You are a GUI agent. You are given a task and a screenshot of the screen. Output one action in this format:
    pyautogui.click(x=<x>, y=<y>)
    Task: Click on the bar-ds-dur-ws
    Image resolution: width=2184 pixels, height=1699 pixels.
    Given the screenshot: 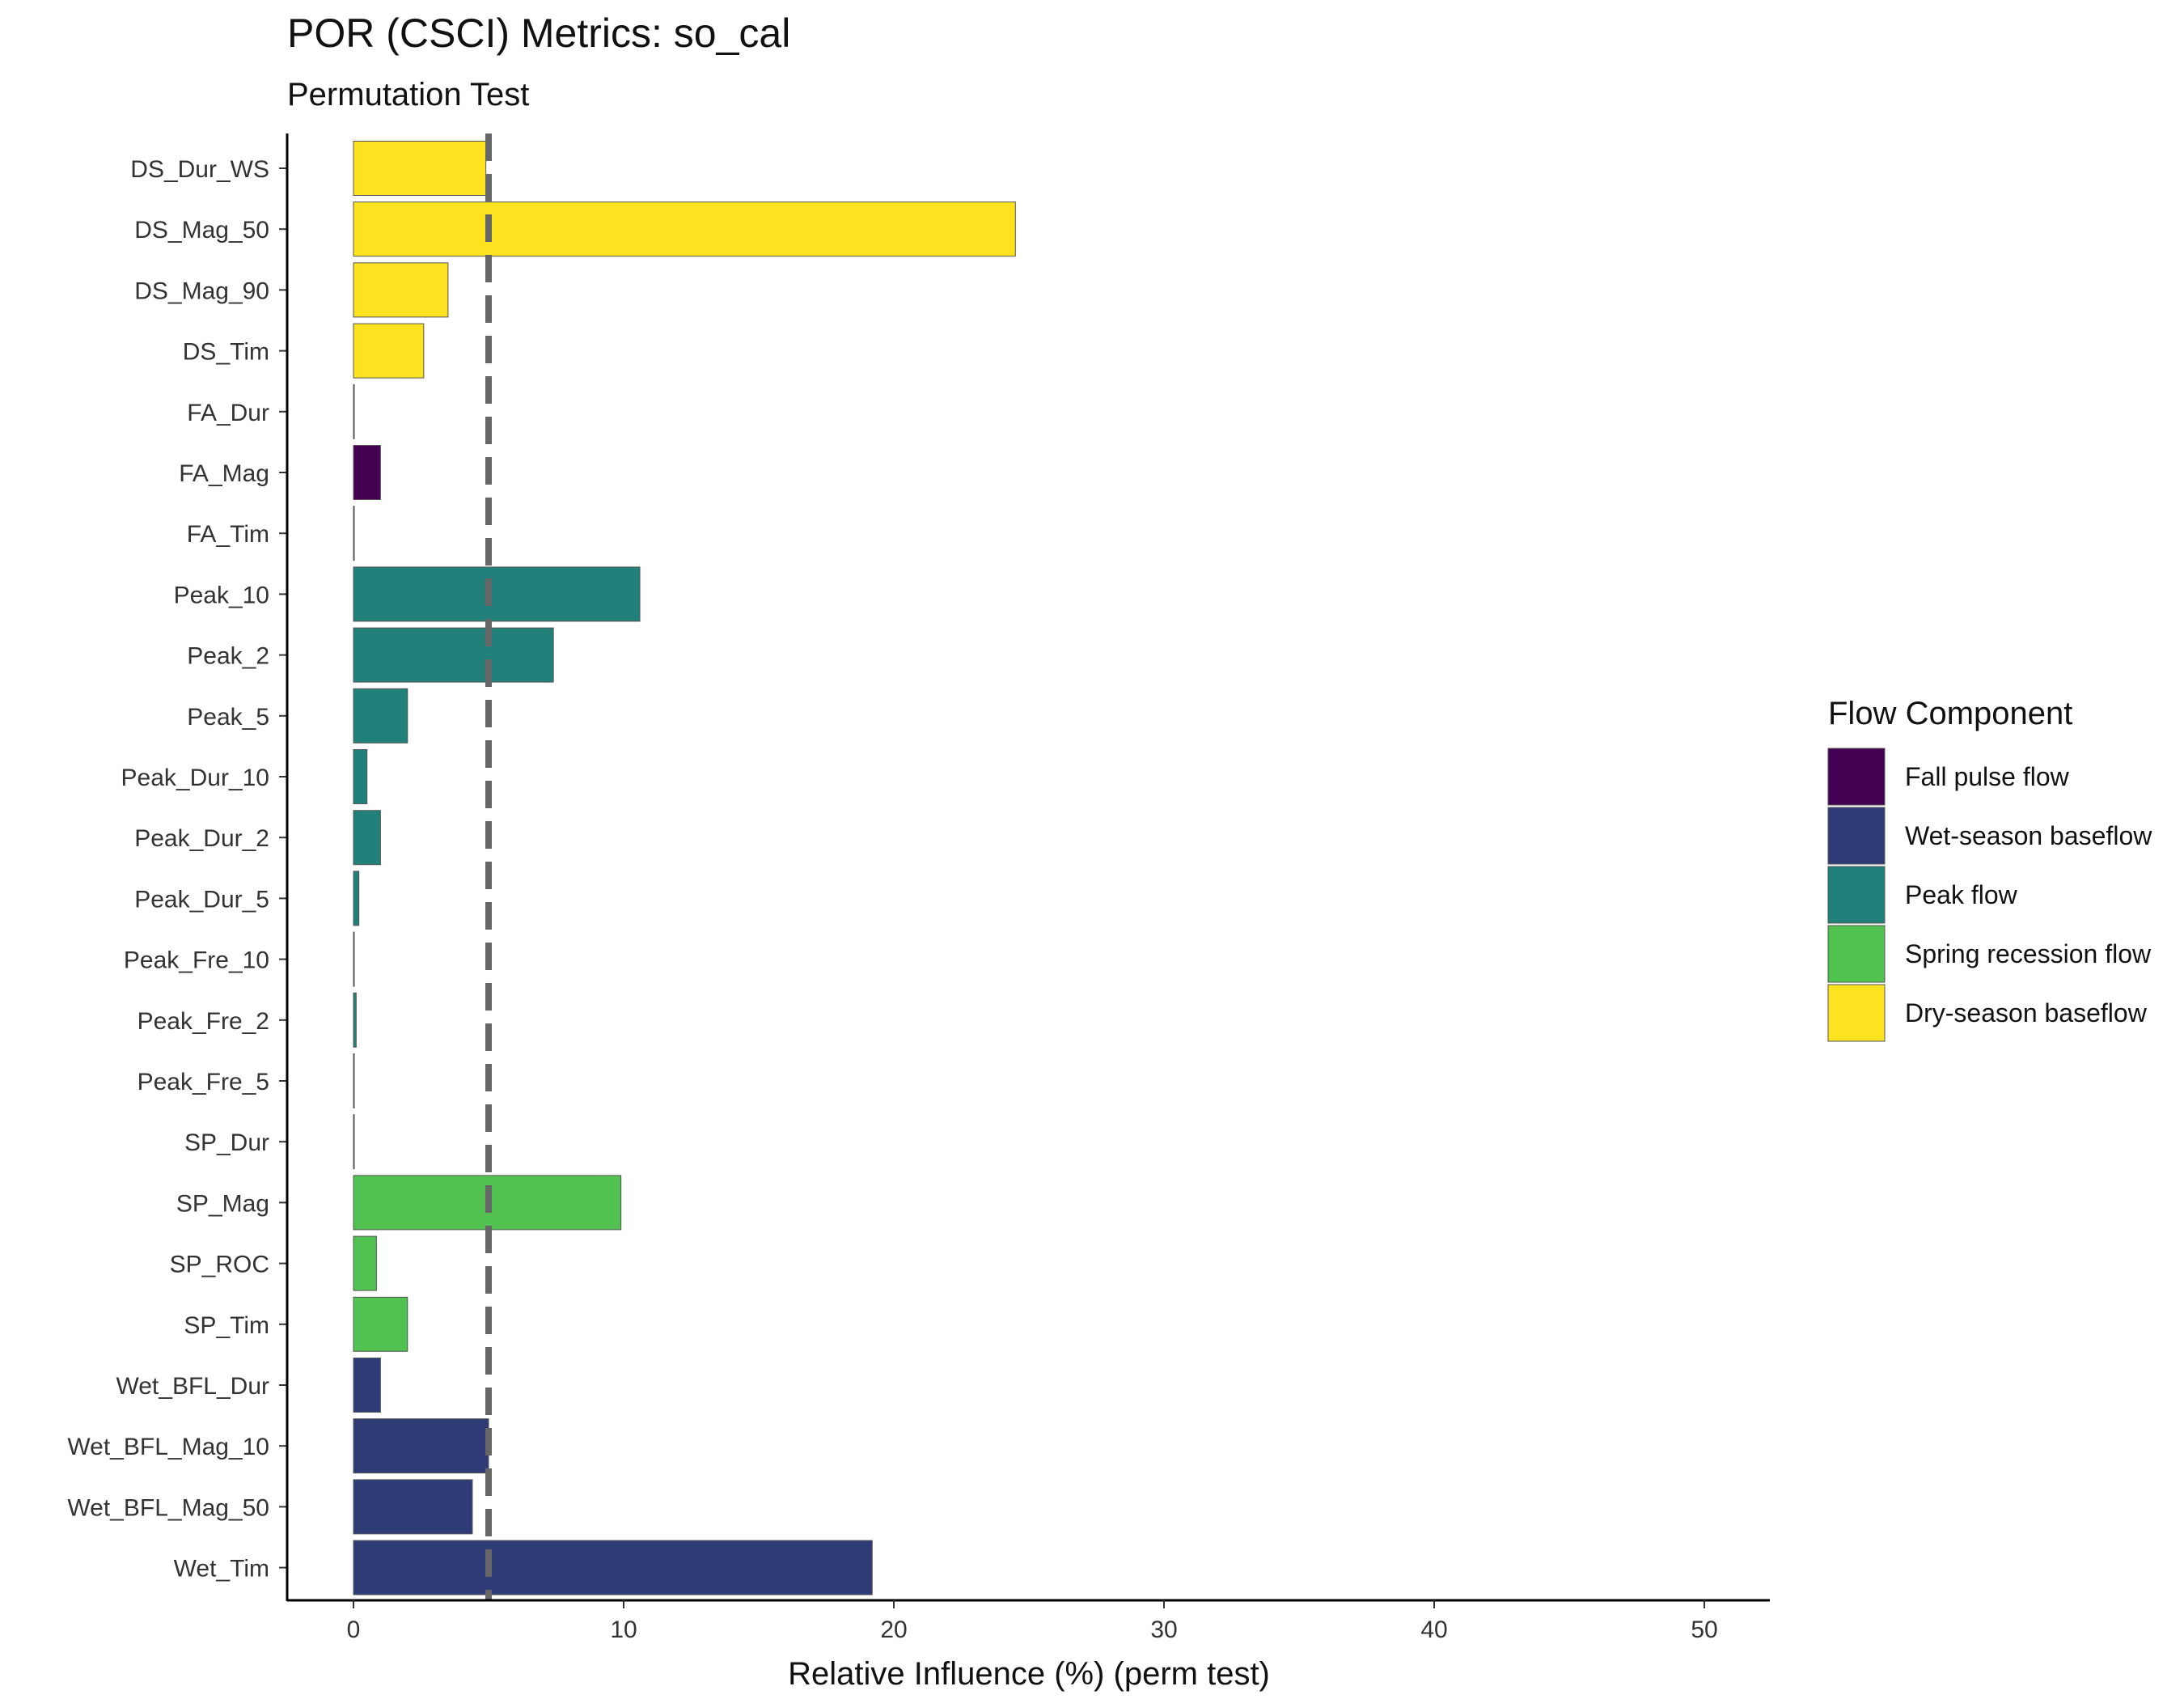 What is the action you would take?
    pyautogui.click(x=420, y=168)
    